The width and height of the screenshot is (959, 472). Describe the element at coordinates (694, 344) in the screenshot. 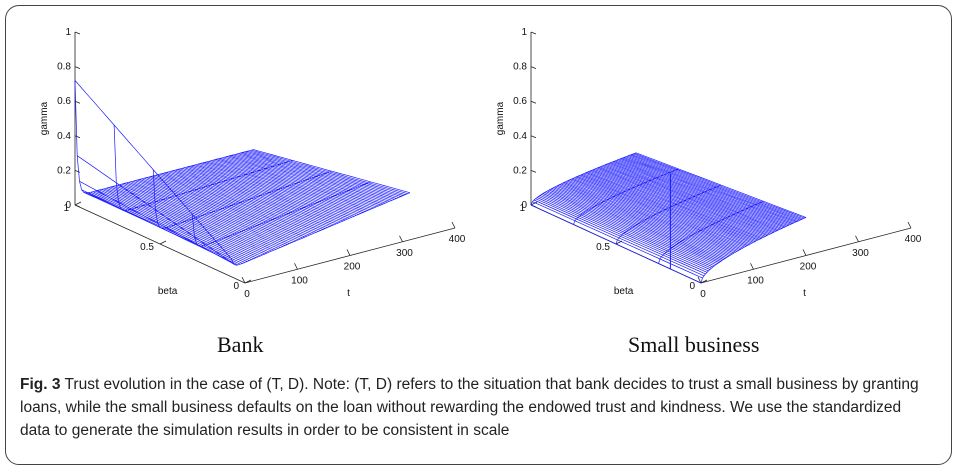

I see `small-business-panel-title: Small business` at that location.